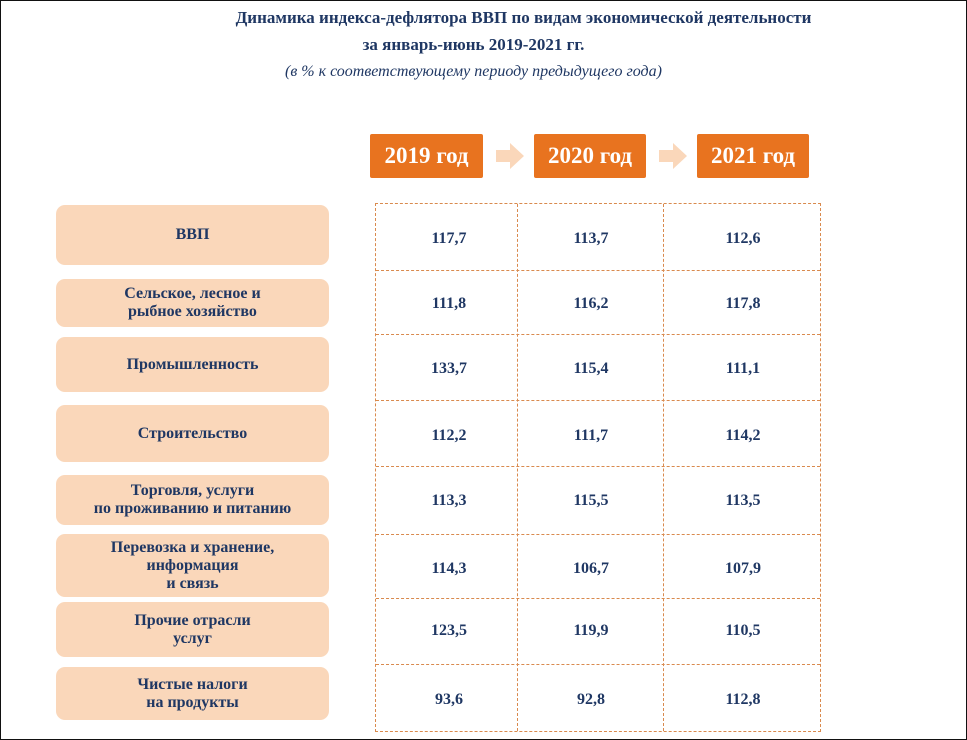 This screenshot has width=967, height=740. Describe the element at coordinates (591, 435) in the screenshot. I see `table-cell: 111,7` at that location.